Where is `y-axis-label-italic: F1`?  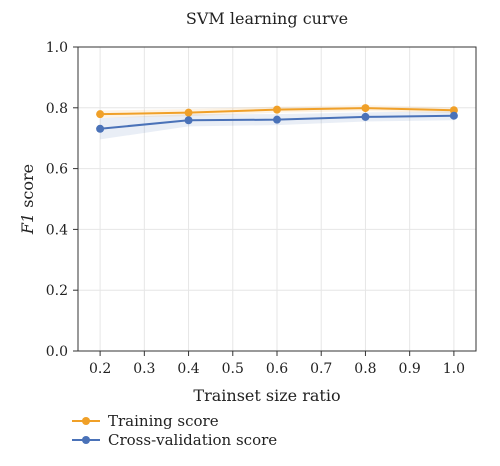
y-axis-label-italic: F1 is located at coordinates (27, 224).